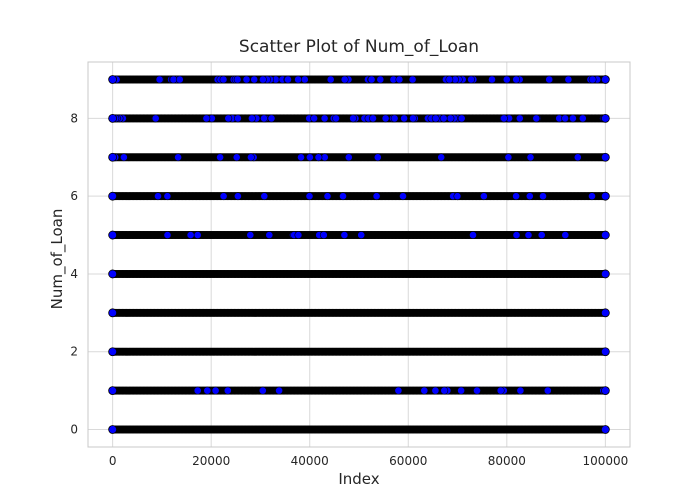 This screenshot has height=500, width=700. What do you see at coordinates (310, 461) in the screenshot?
I see `x-tick-label: 40000` at bounding box center [310, 461].